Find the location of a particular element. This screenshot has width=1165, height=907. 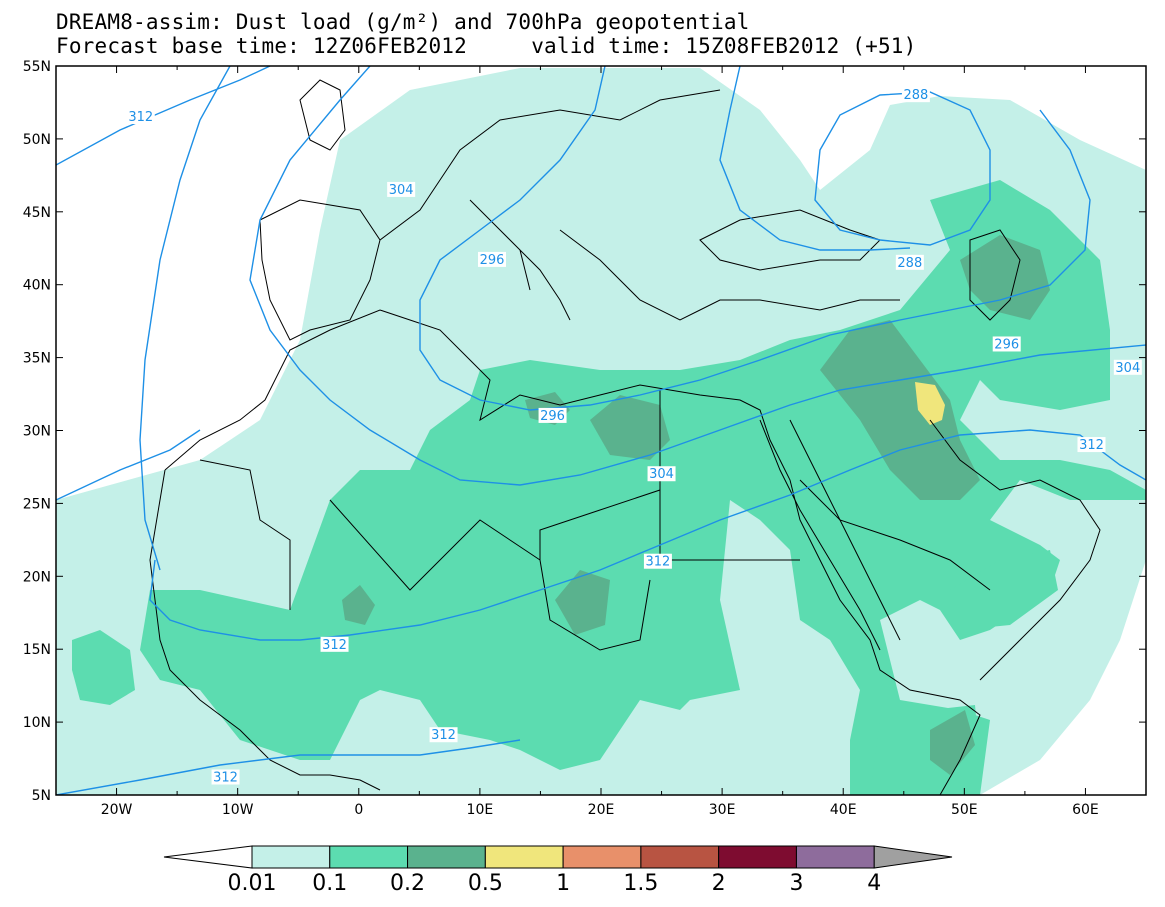

lon-label: 40E is located at coordinates (843, 810).